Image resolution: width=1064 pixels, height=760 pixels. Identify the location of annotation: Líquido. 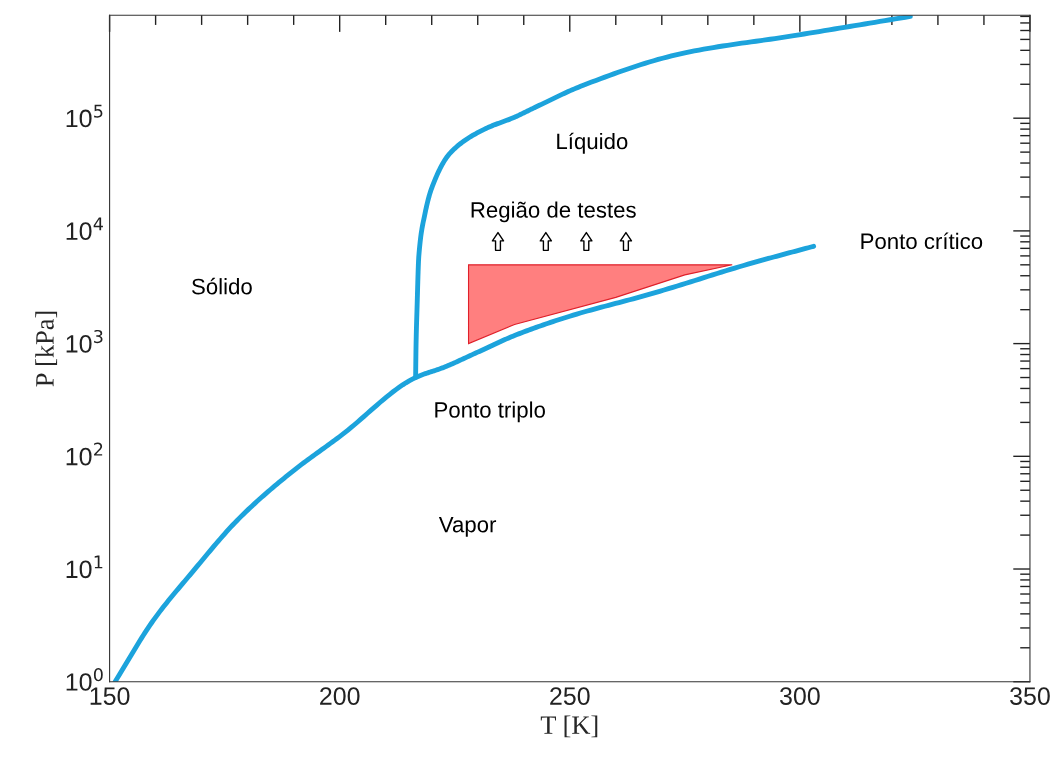
(592, 143).